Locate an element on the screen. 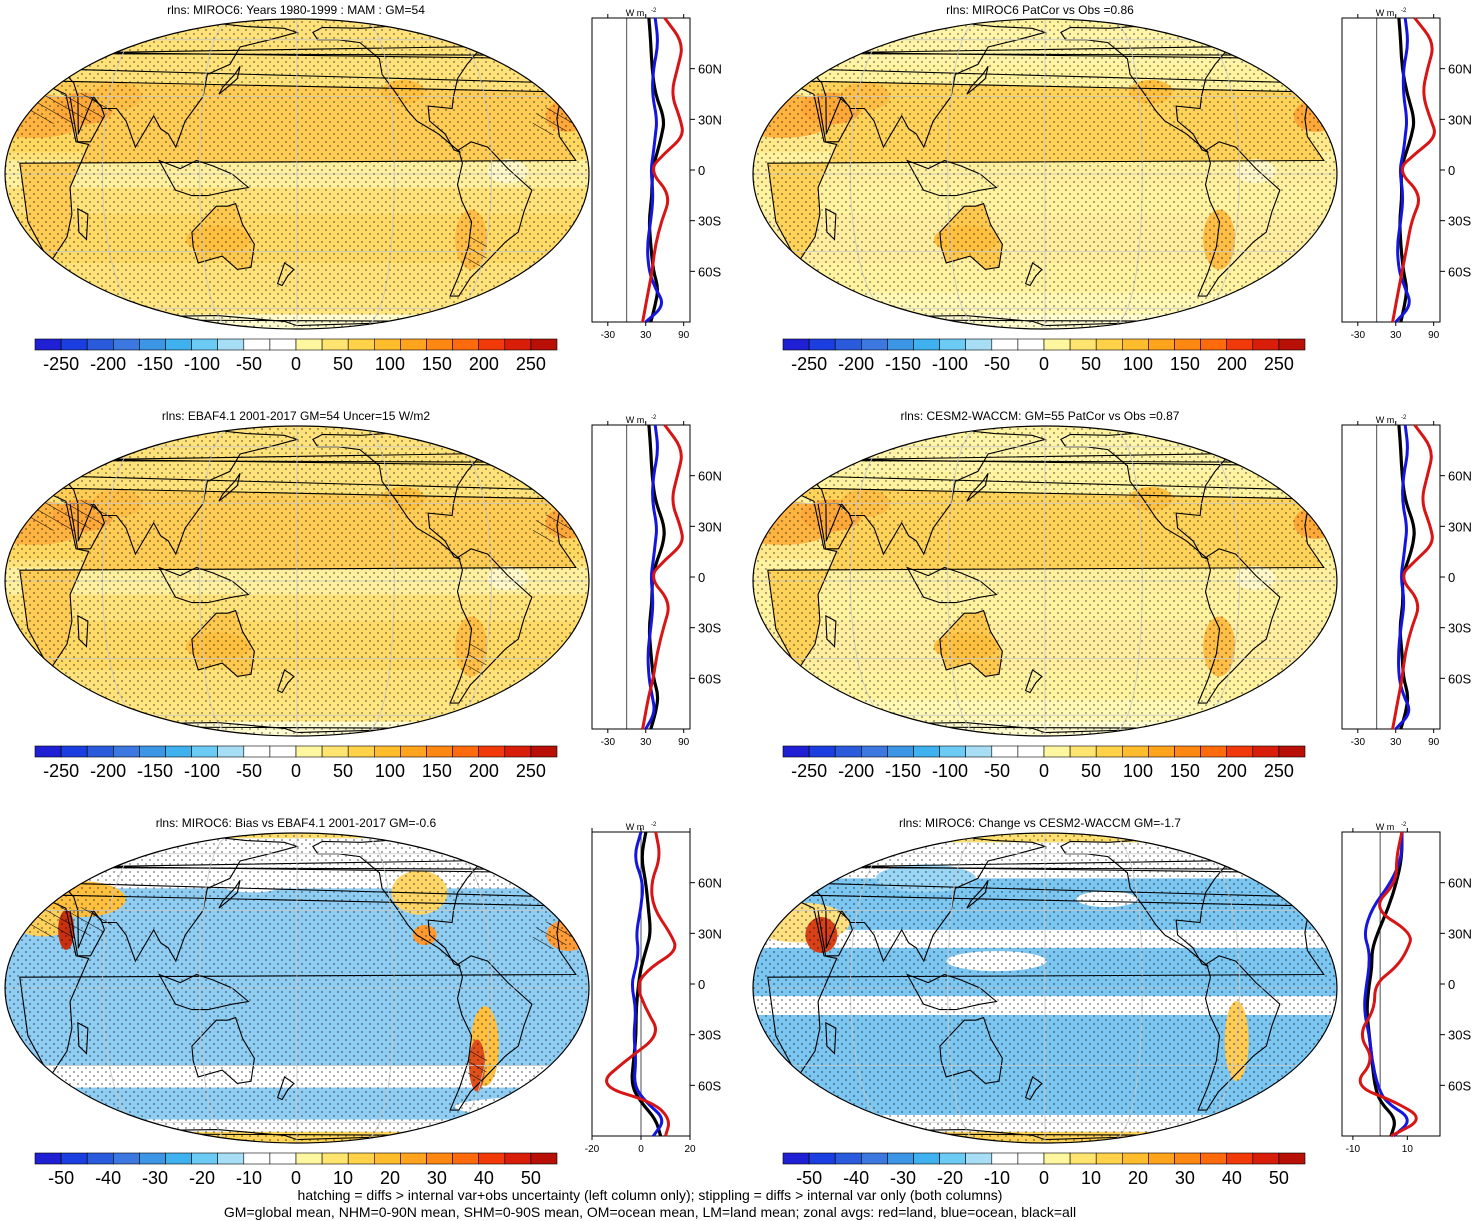  colorbar: -50 -40 -30 -20 -10 0 10 20 30 40 50 is located at coordinates (296, 1170).